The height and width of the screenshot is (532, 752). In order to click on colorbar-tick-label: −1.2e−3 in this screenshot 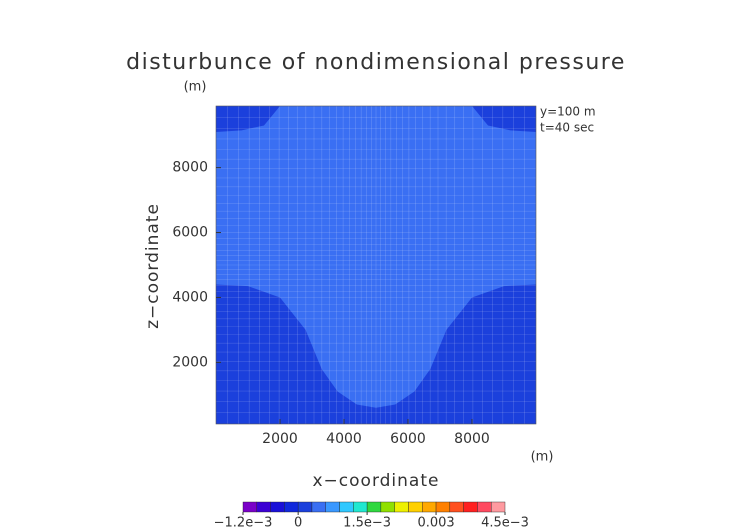, I will do `click(243, 523)`.